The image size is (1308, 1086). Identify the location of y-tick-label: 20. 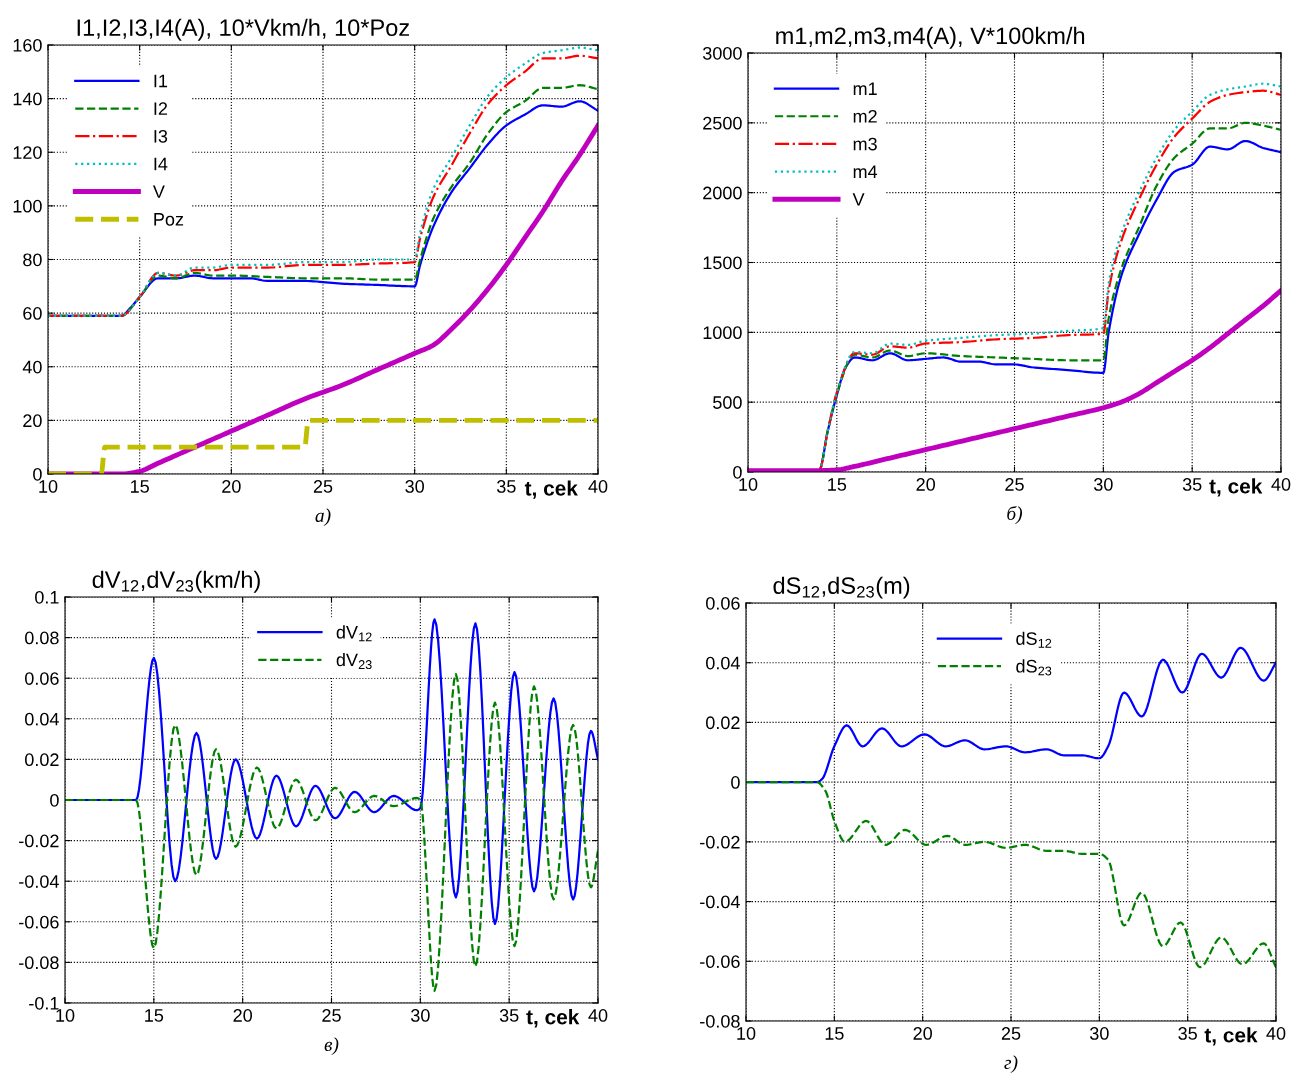
(32, 421).